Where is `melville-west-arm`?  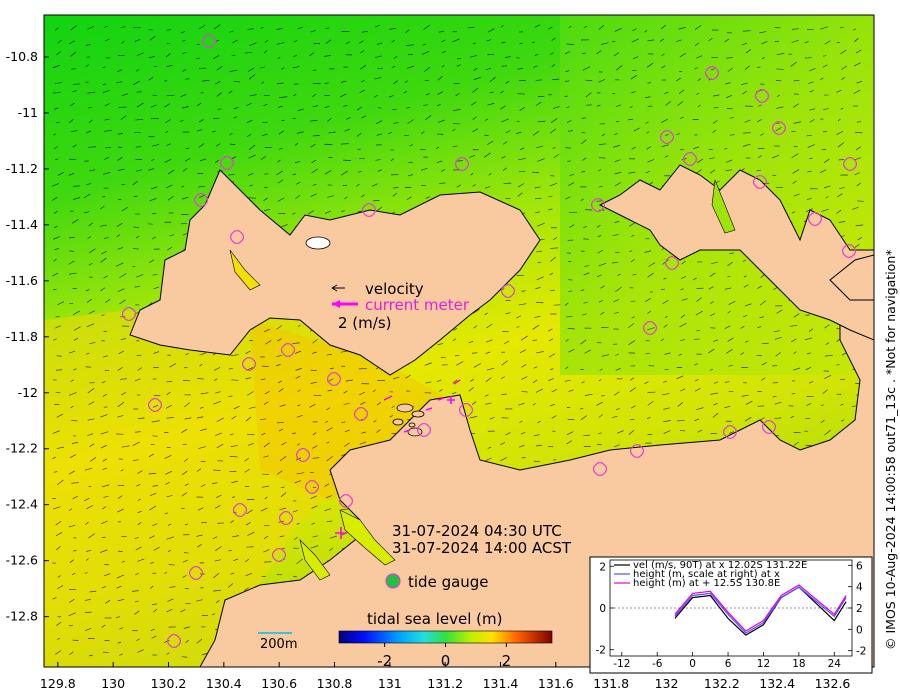
melville-west-arm is located at coordinates (851, 277).